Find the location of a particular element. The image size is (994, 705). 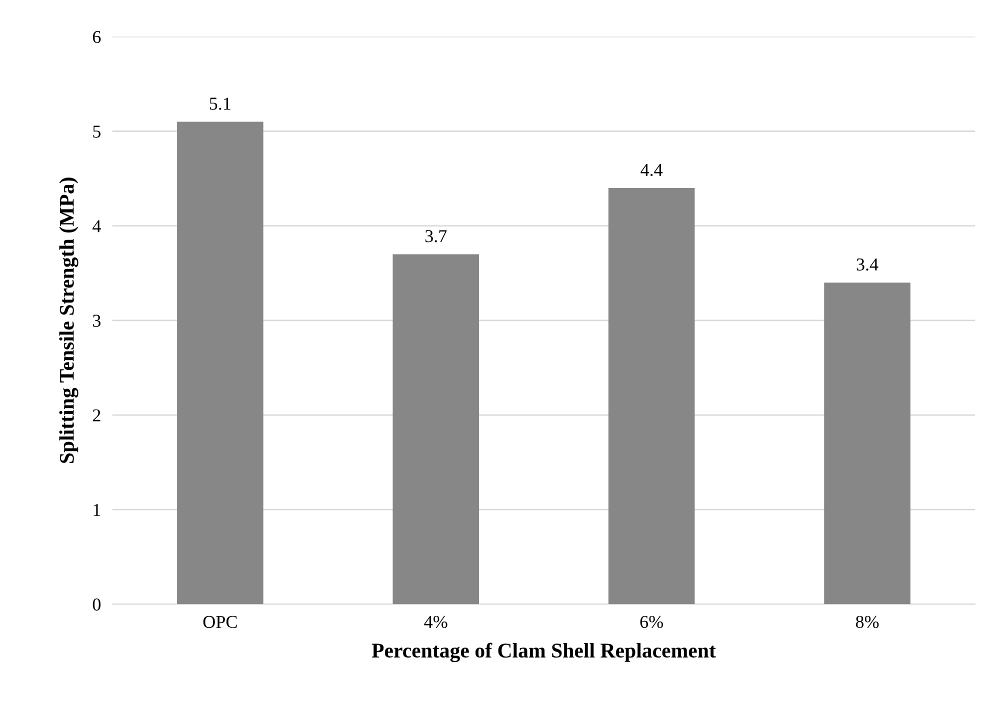

data-label: 5.1 is located at coordinates (220, 104).